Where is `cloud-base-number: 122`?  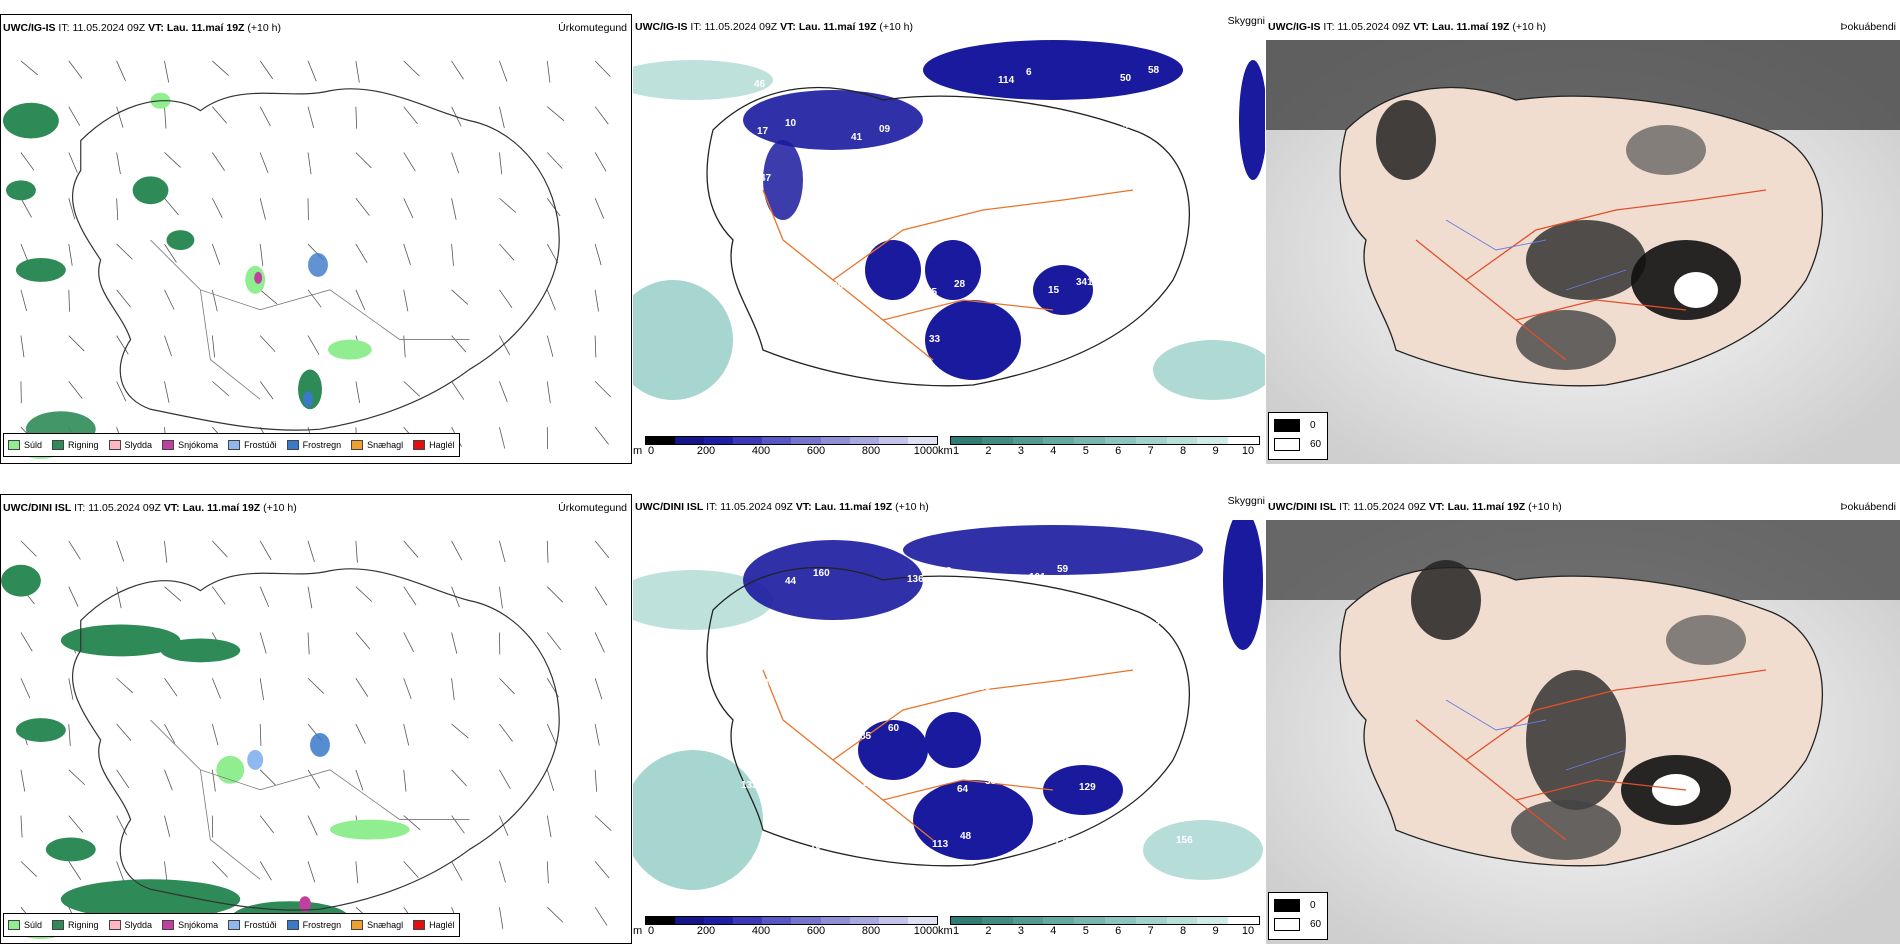 cloud-base-number: 122 is located at coordinates (1062, 842).